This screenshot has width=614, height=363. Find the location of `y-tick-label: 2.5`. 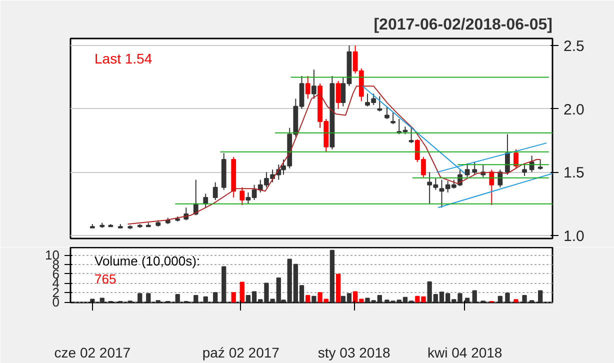

y-tick-label: 2.5 is located at coordinates (574, 47).